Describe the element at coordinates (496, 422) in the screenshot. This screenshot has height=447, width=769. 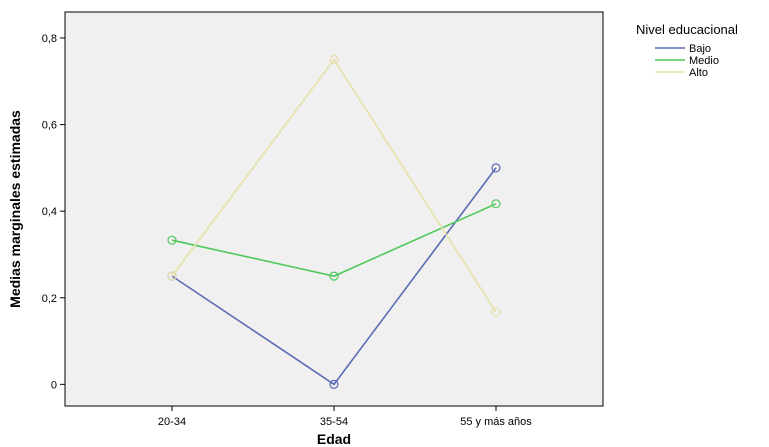
I see `x-tick-label: 55 y más años` at that location.